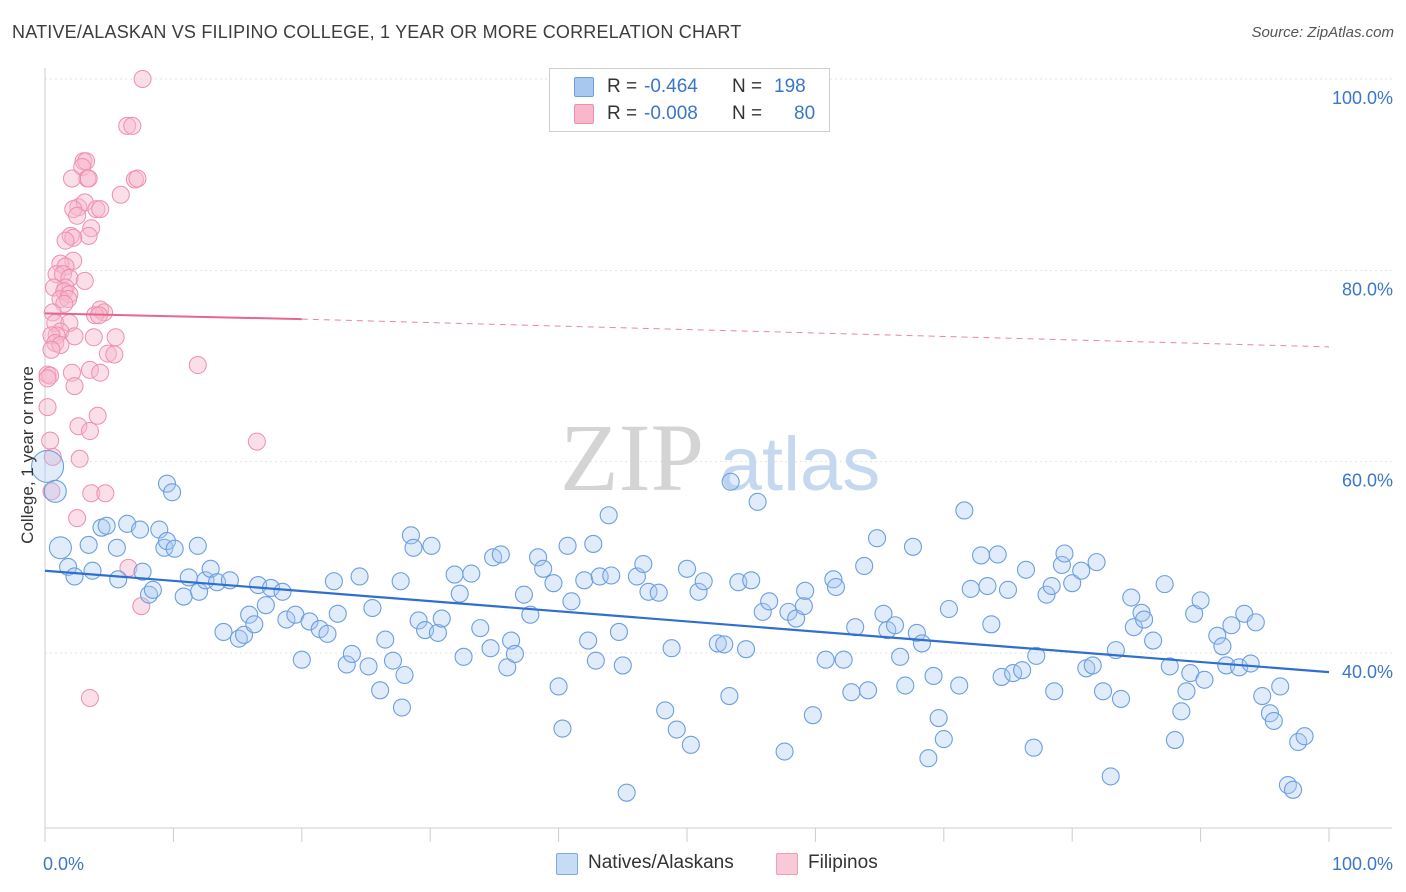 This screenshot has width=1406, height=892. I want to click on legend-swatch-natives, so click(584, 87).